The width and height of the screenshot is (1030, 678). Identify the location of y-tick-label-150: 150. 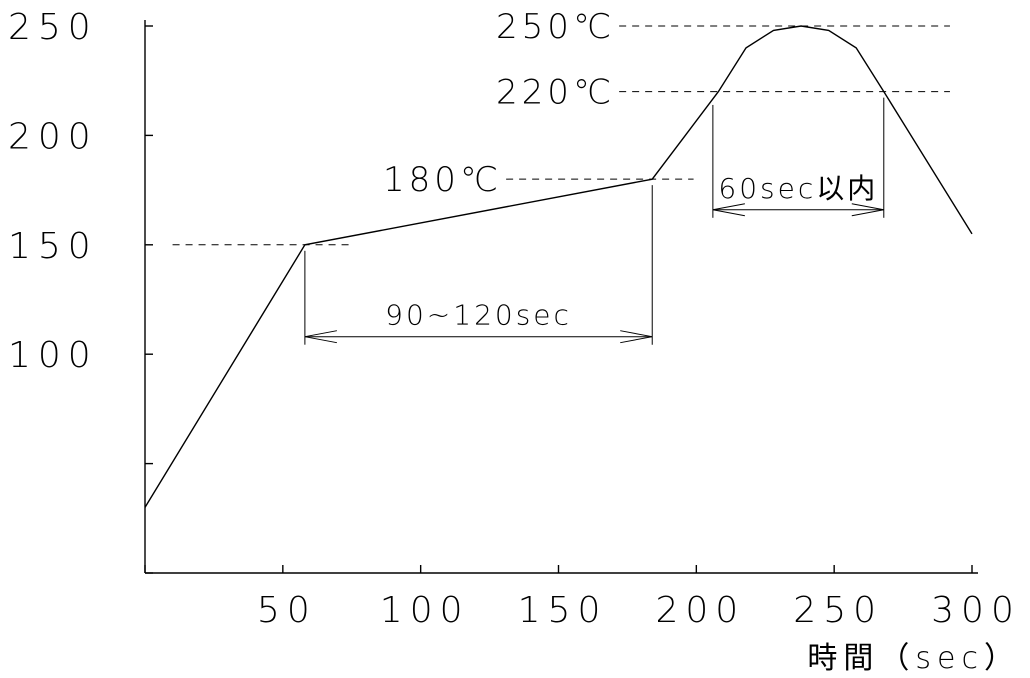
(53, 246).